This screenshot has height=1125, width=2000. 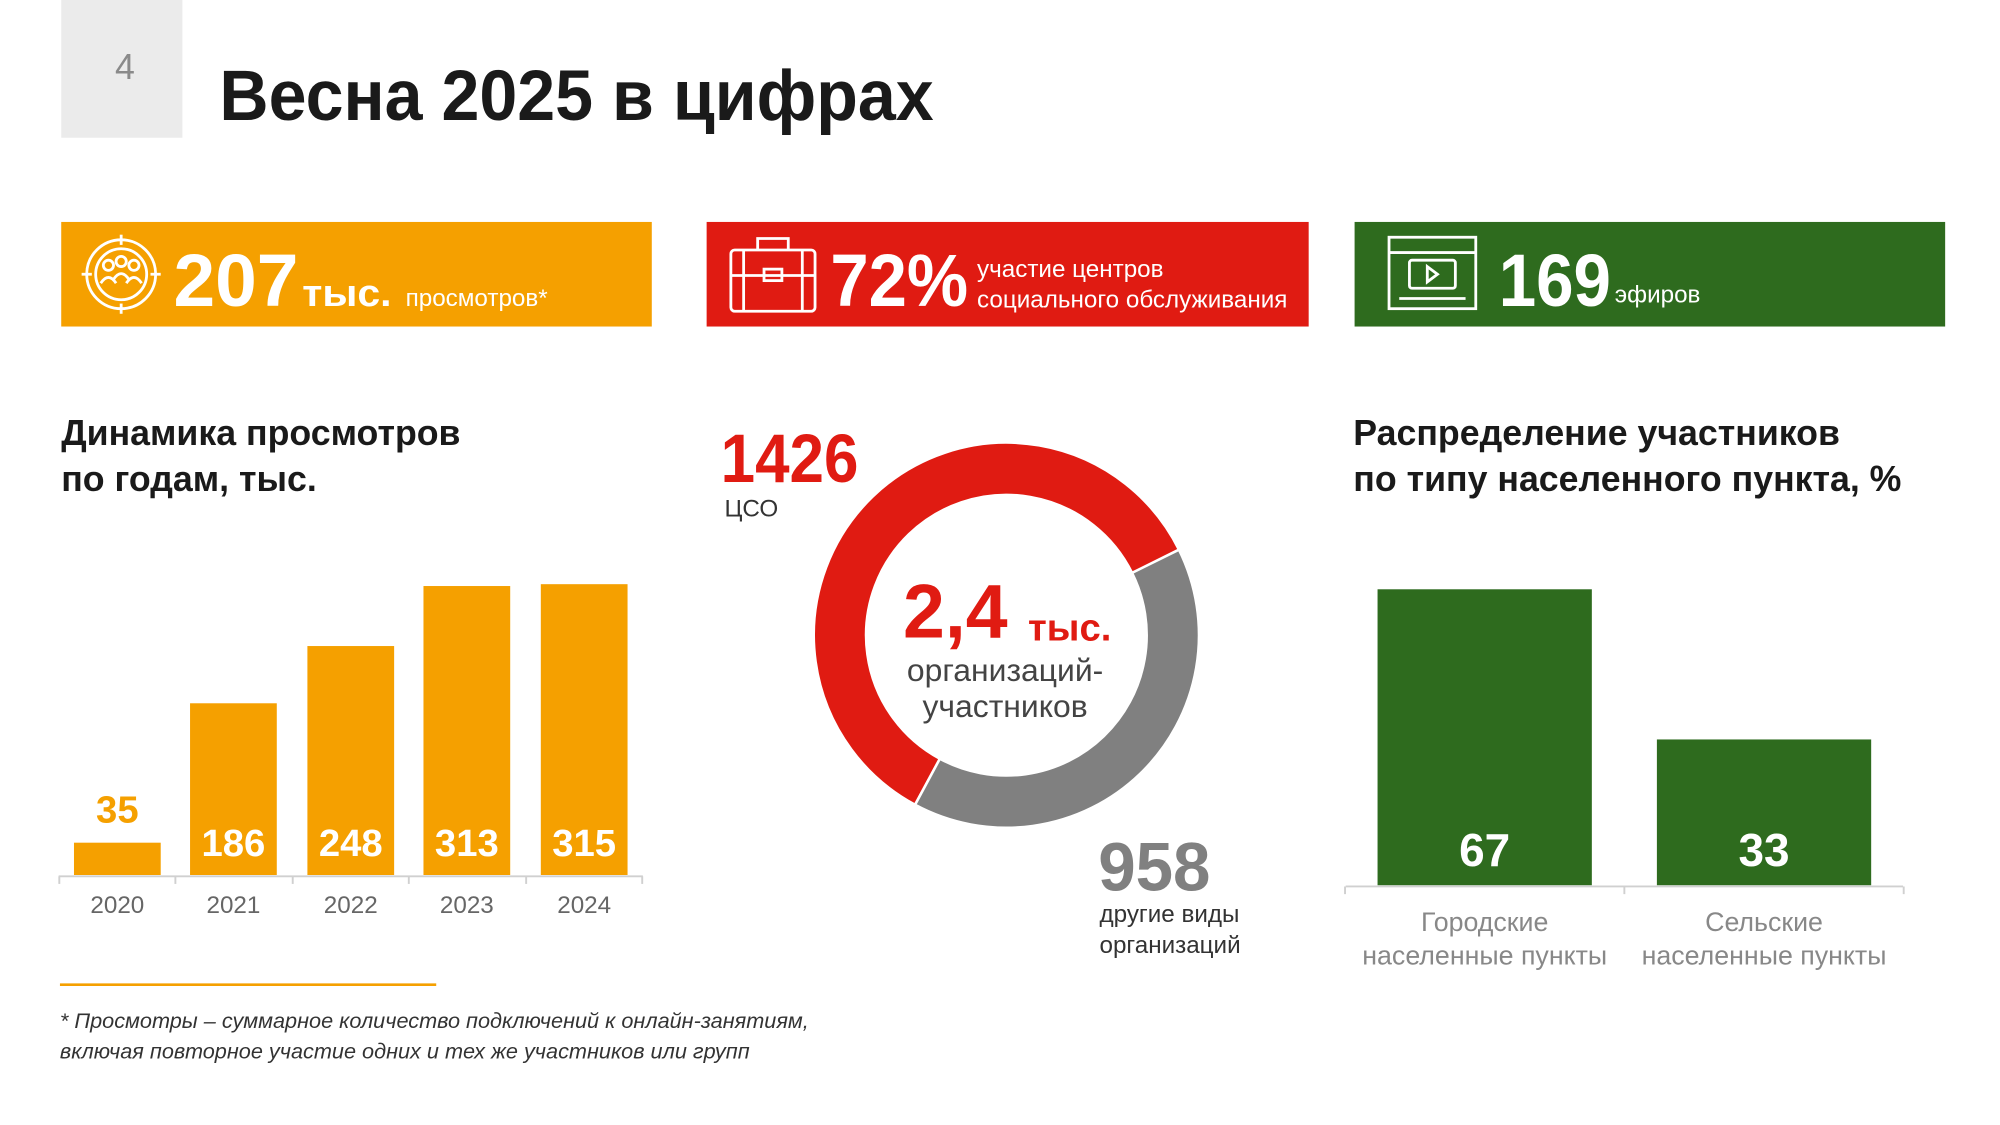 What do you see at coordinates (751, 509) in the screenshot?
I see `segment-name: ЦСО` at bounding box center [751, 509].